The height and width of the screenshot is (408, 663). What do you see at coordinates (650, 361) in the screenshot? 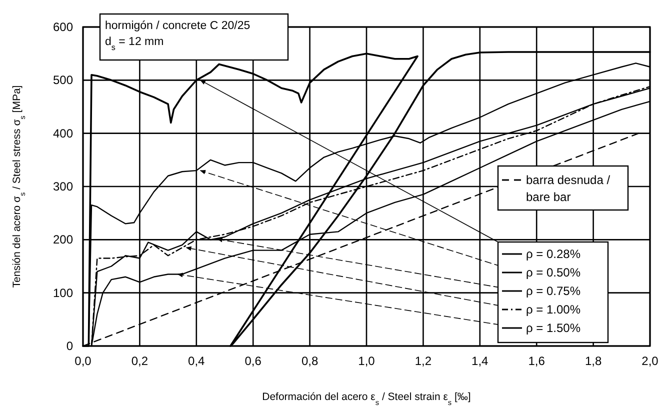
I see `x-tick-label: 2,0` at bounding box center [650, 361].